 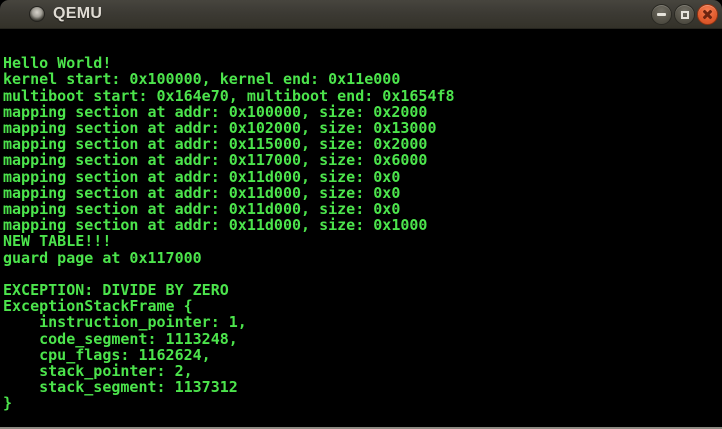 What do you see at coordinates (116, 290) in the screenshot?
I see `terminal-line: EXCEPTION: DIVIDE BY ZERO` at bounding box center [116, 290].